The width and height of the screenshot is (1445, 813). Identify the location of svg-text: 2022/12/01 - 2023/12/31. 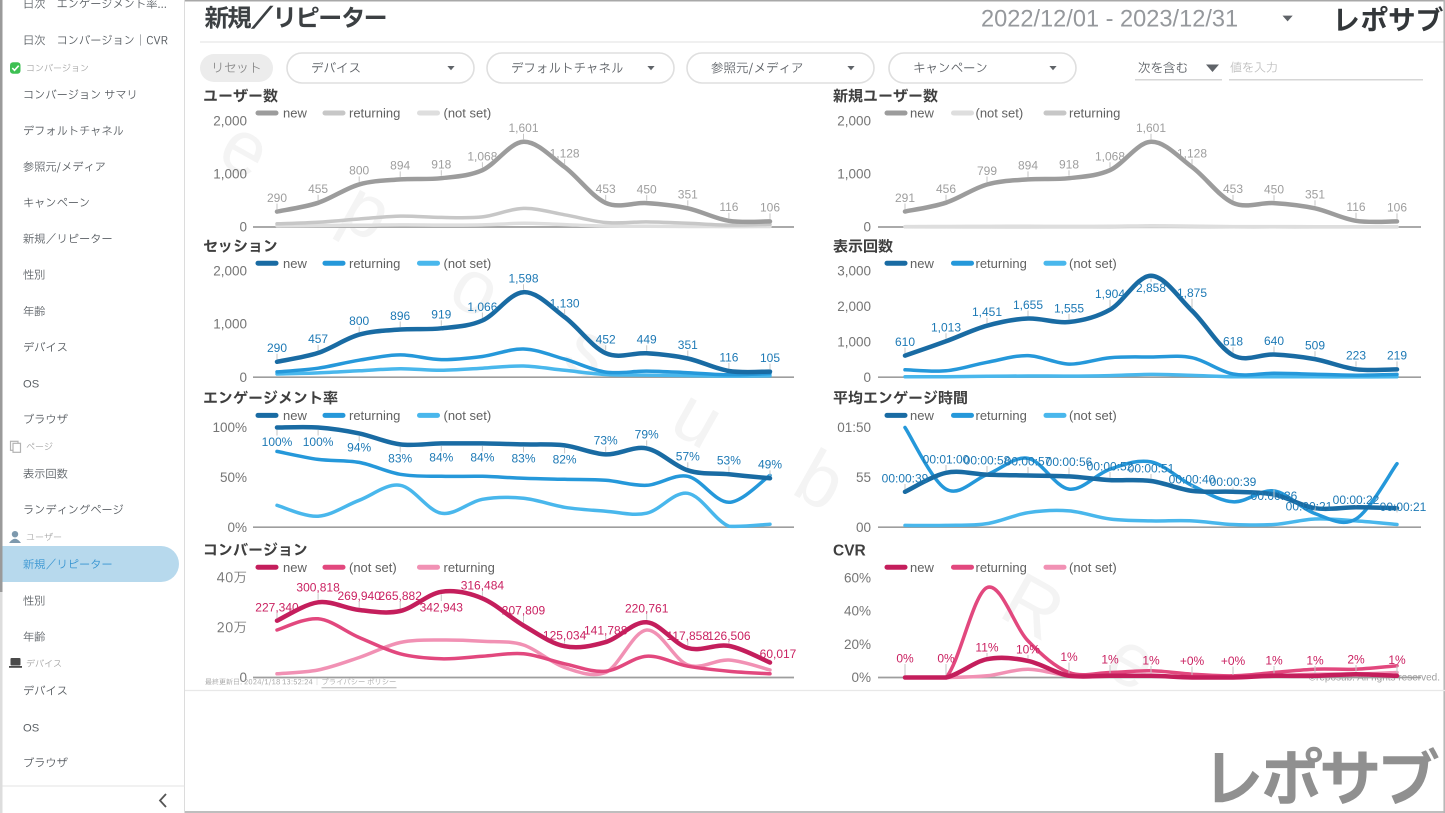
(1109, 19).